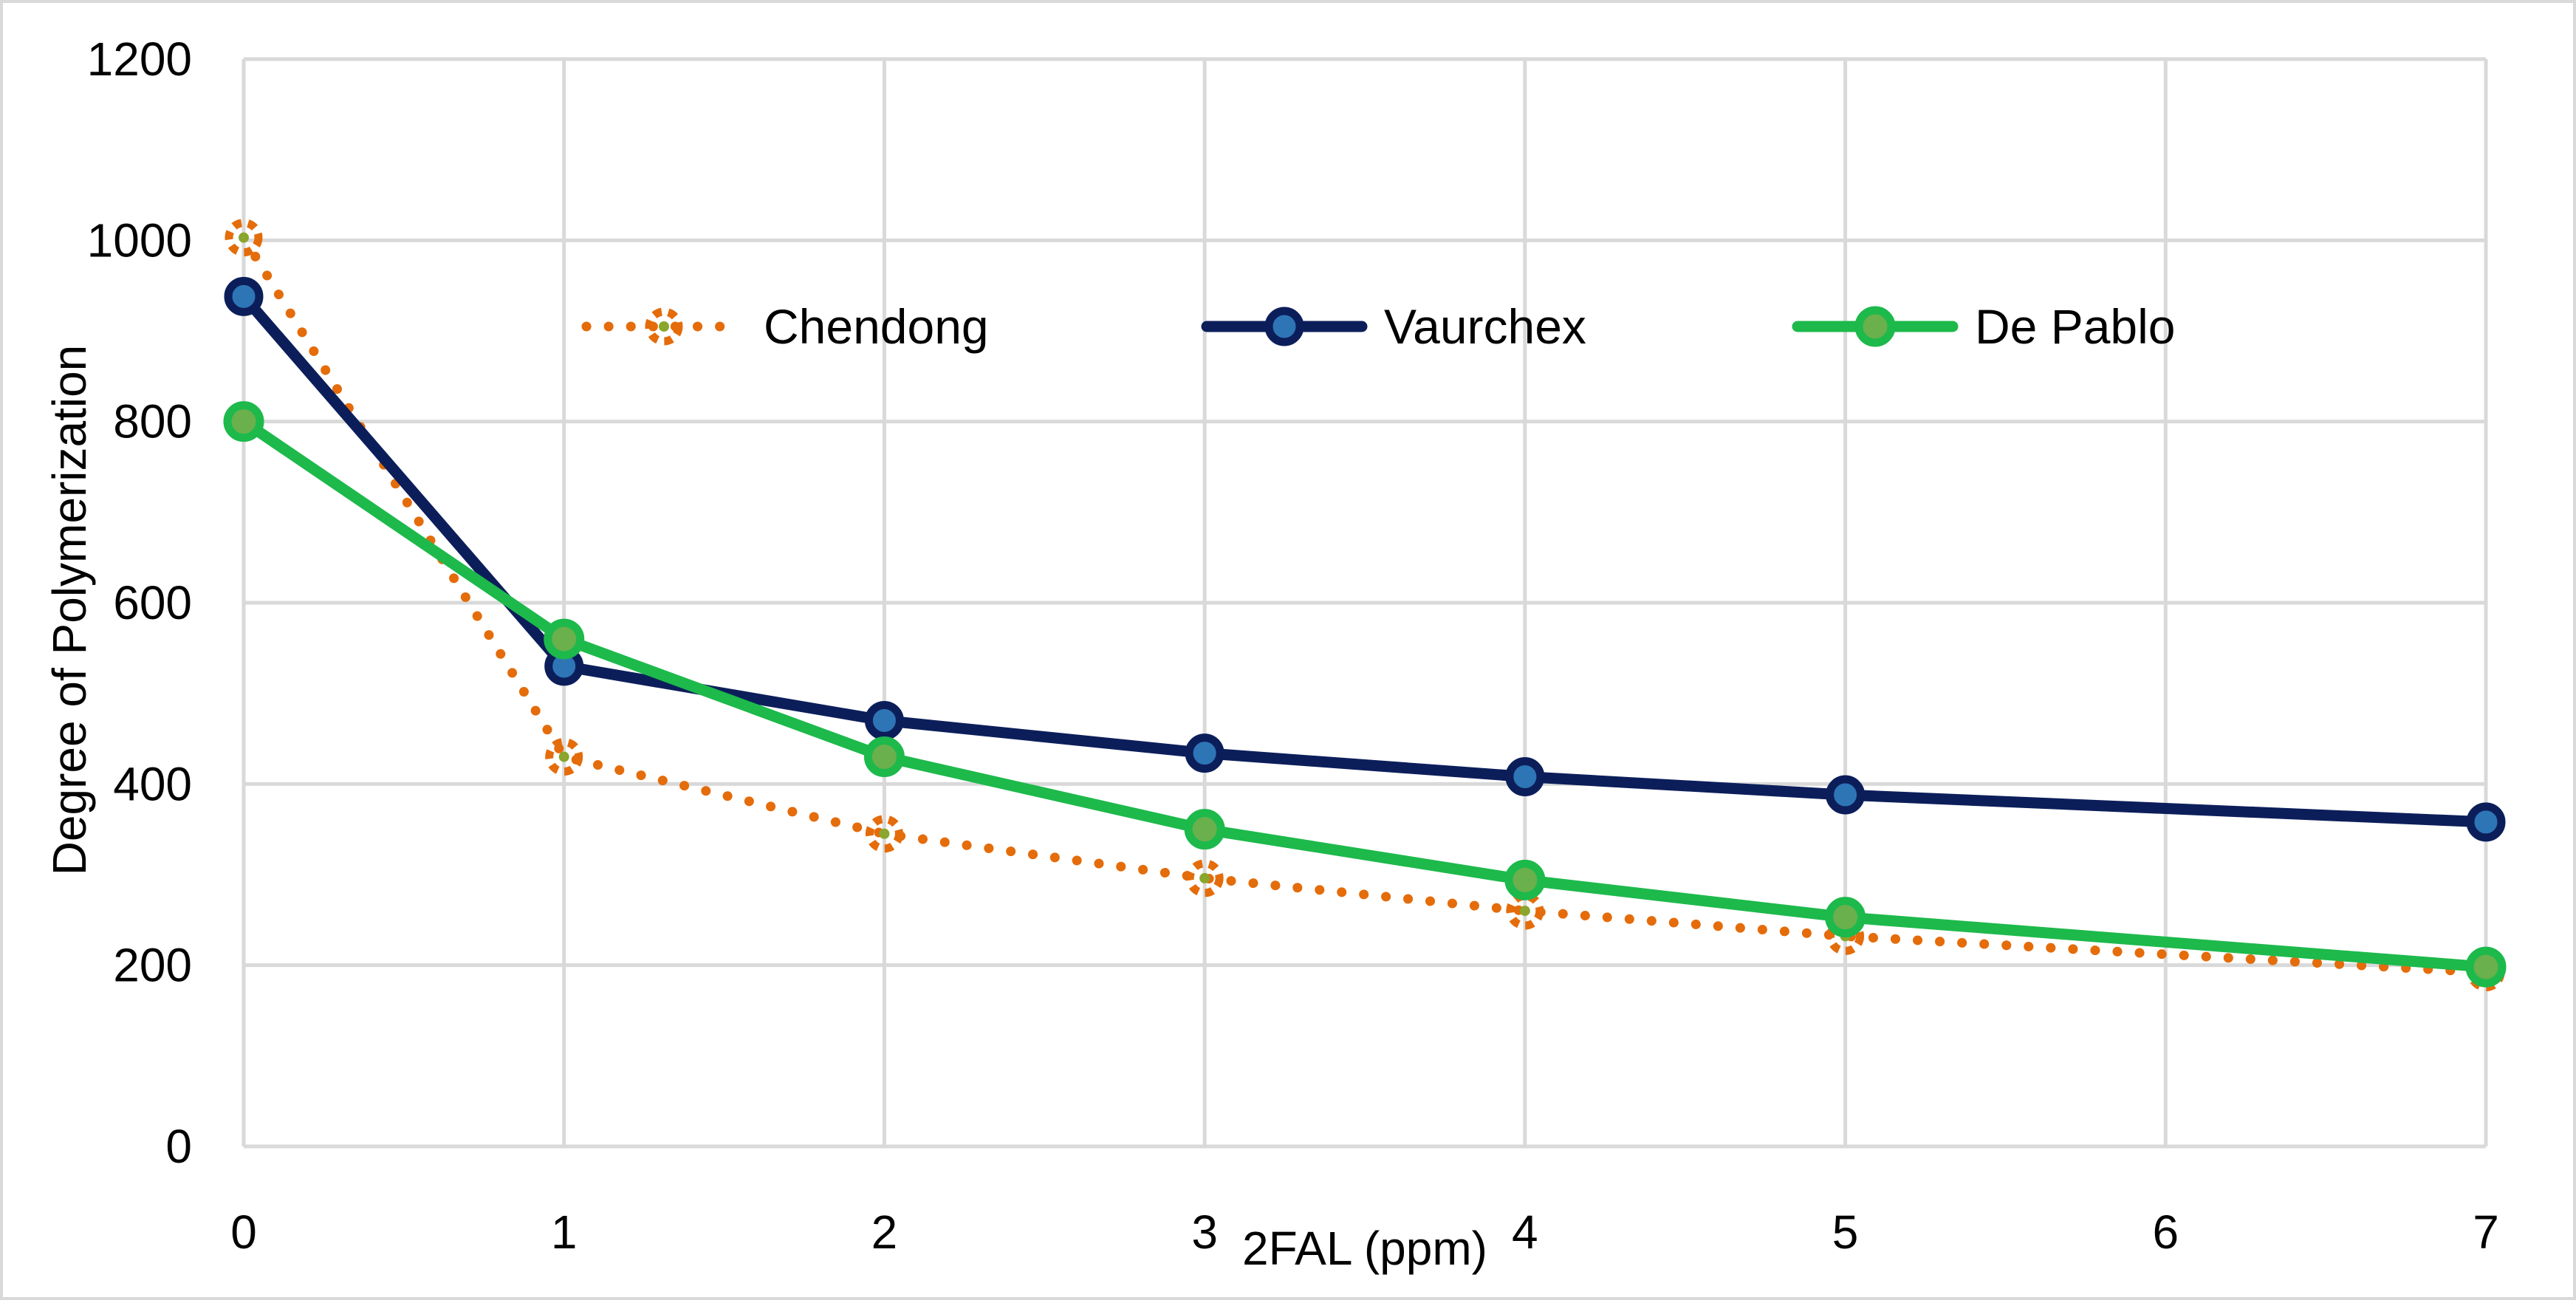  I want to click on y-tick-label-1200: 1200, so click(139, 59).